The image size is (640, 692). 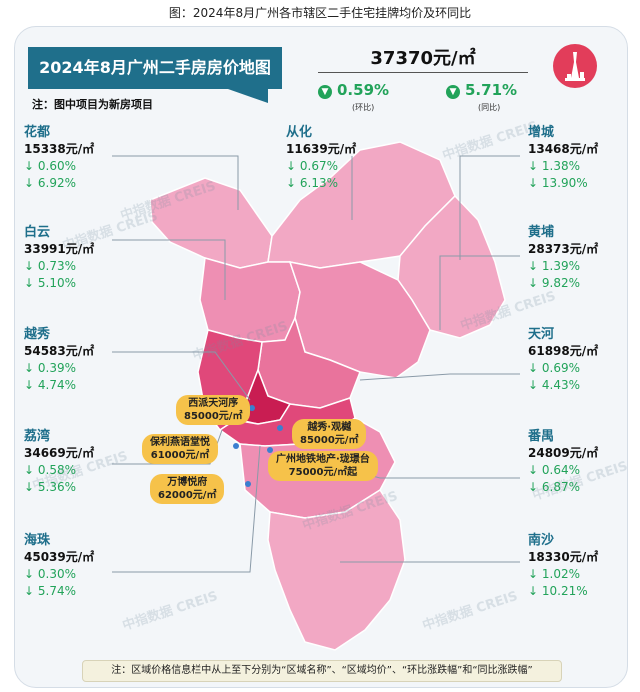 What do you see at coordinates (180, 449) in the screenshot?
I see `project-tag: 保利燕语堂悦 61000元/㎡` at bounding box center [180, 449].